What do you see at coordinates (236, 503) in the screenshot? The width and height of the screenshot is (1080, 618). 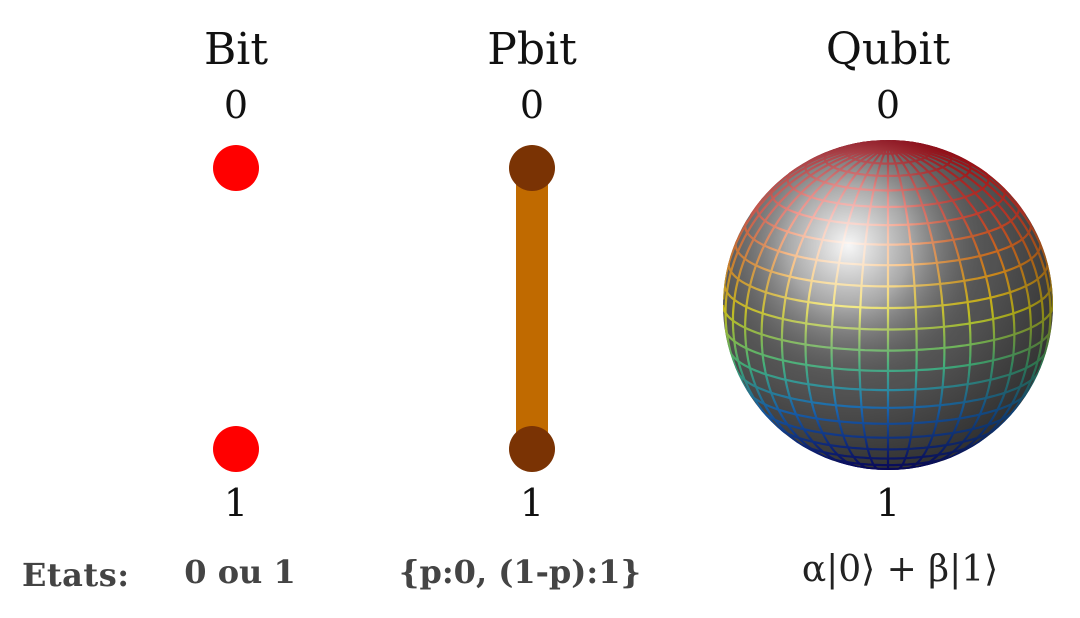 I see `bit-state-1-label: 1` at bounding box center [236, 503].